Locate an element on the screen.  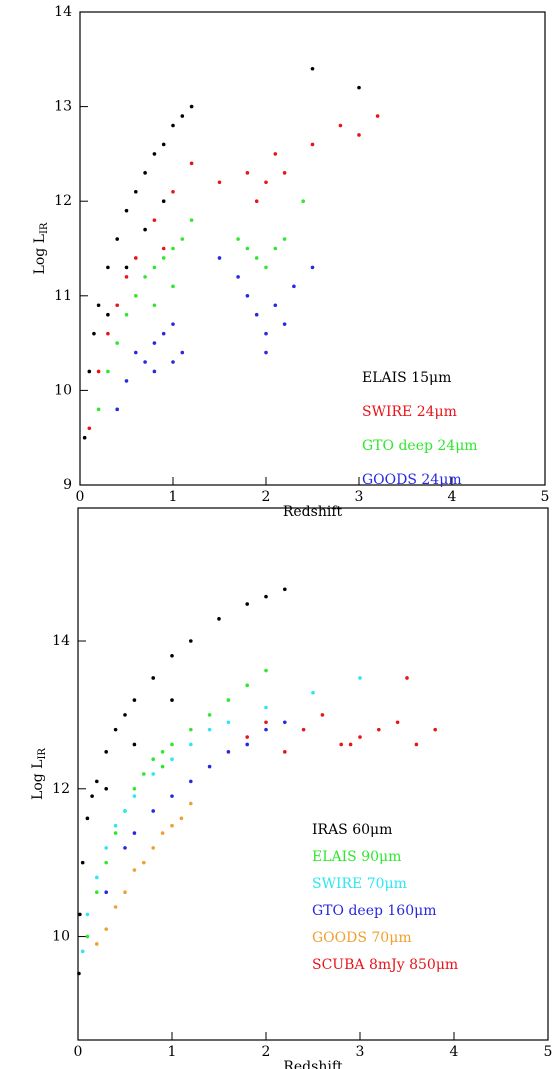
y-axis-label: Log LIR is located at coordinates (41, 248).